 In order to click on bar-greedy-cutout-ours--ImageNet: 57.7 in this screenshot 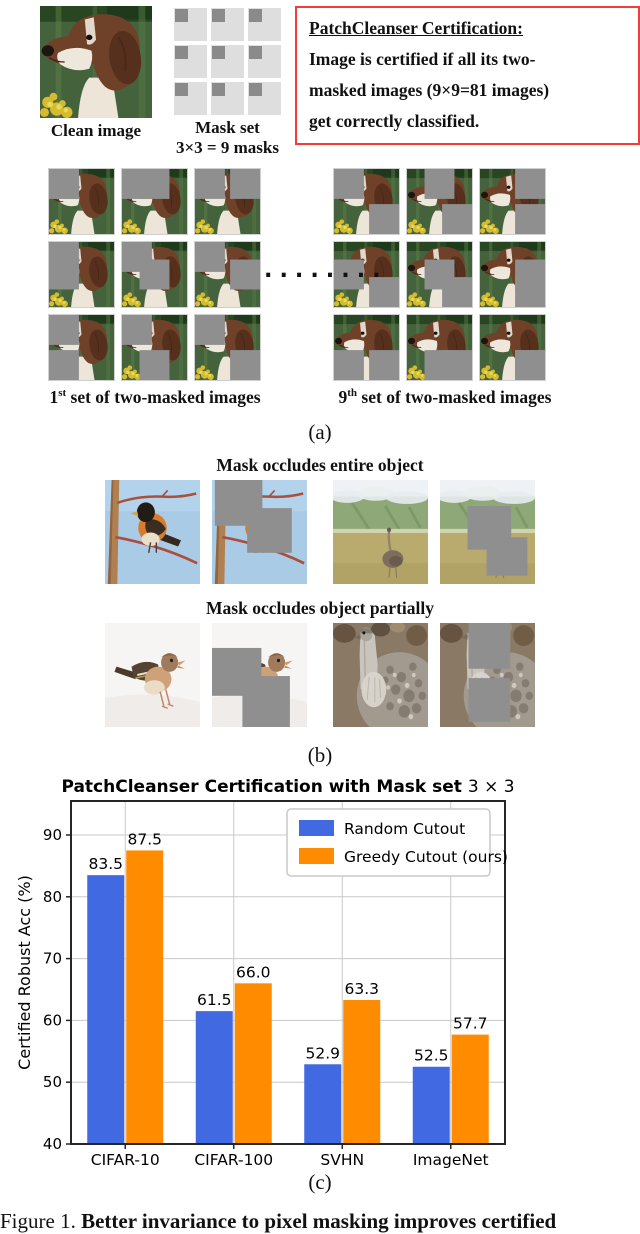, I will do `click(470, 1079)`.